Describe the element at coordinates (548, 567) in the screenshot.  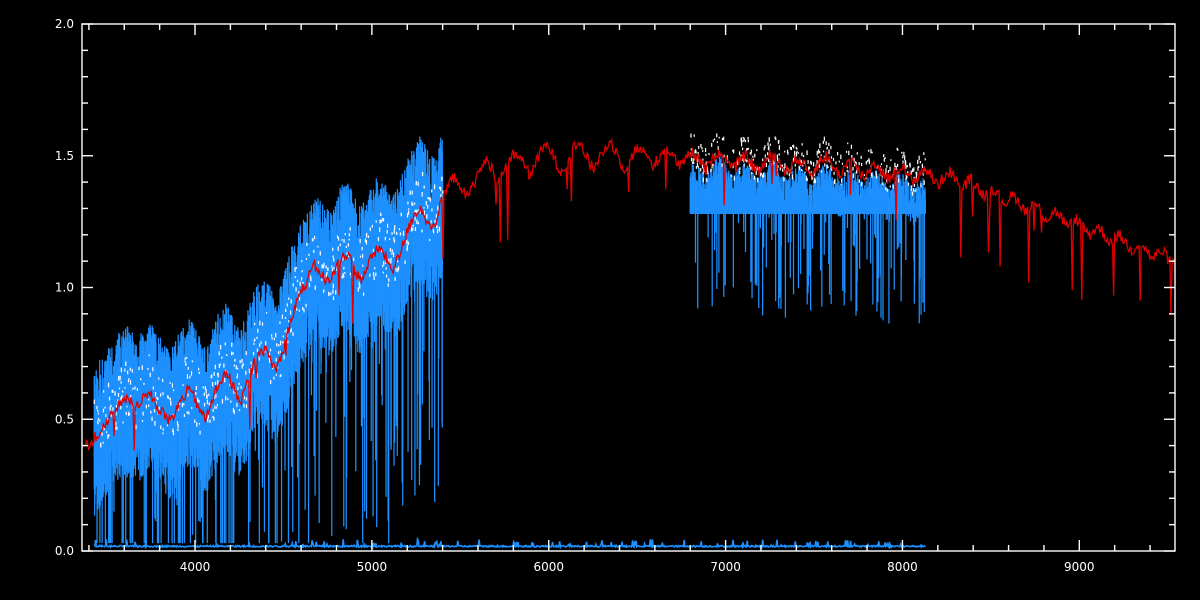
I see `svg-text: 6000` at that location.